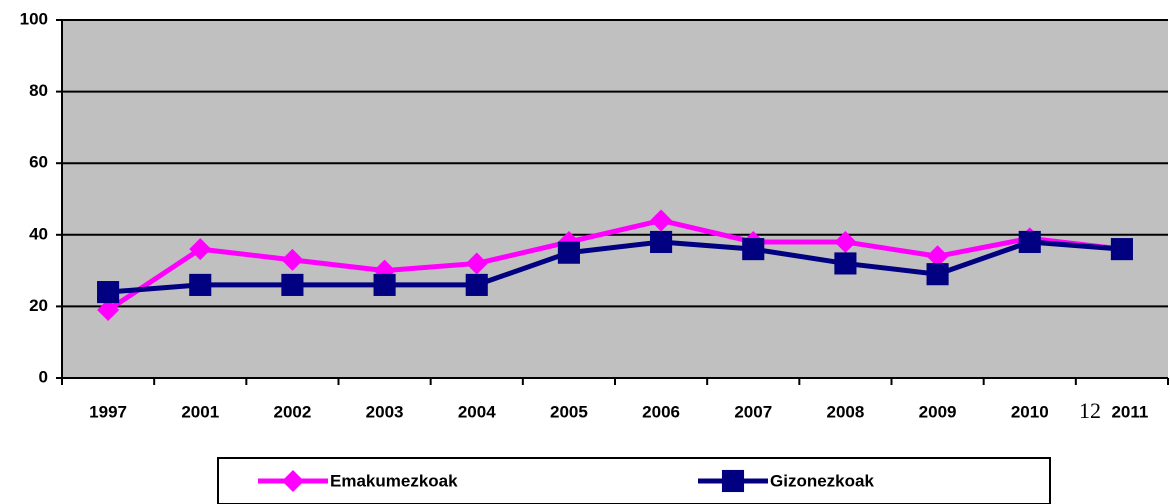 Image resolution: width=1170 pixels, height=504 pixels. Describe the element at coordinates (200, 411) in the screenshot. I see `x-tick-label: 2001` at that location.